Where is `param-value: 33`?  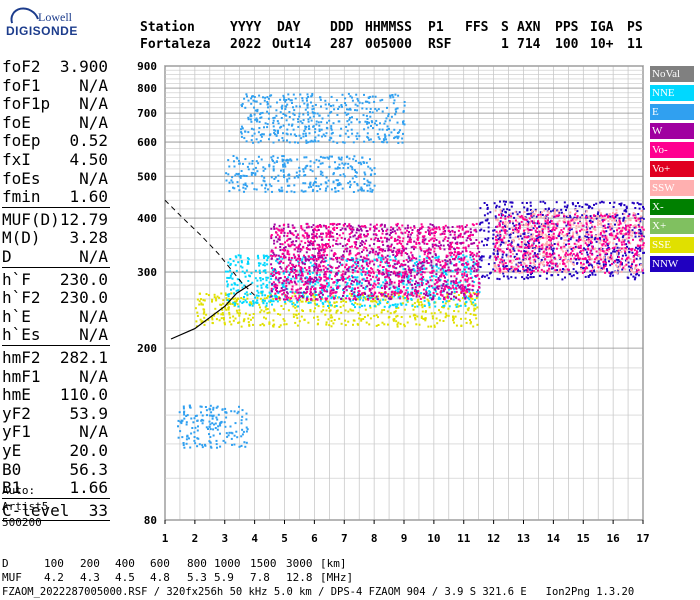
param-value: 33 is located at coordinates (98, 510).